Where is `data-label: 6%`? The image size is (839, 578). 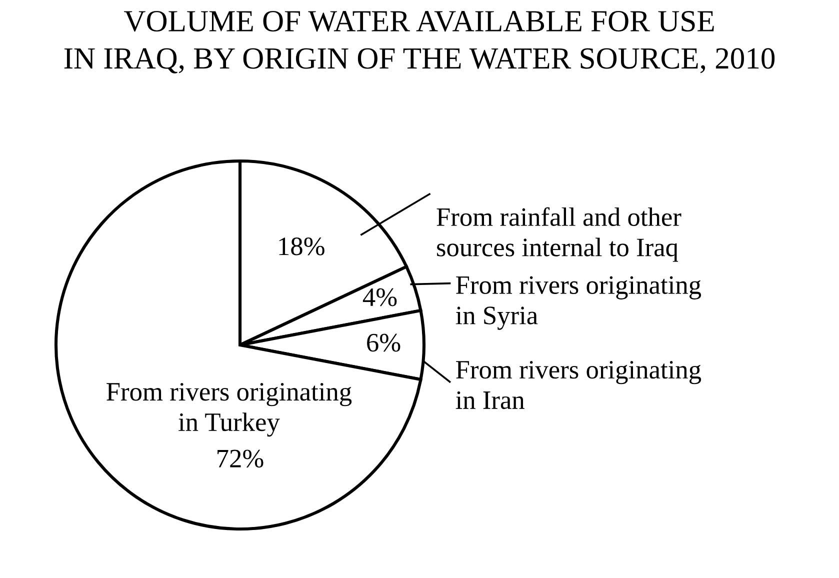
data-label: 6% is located at coordinates (383, 343).